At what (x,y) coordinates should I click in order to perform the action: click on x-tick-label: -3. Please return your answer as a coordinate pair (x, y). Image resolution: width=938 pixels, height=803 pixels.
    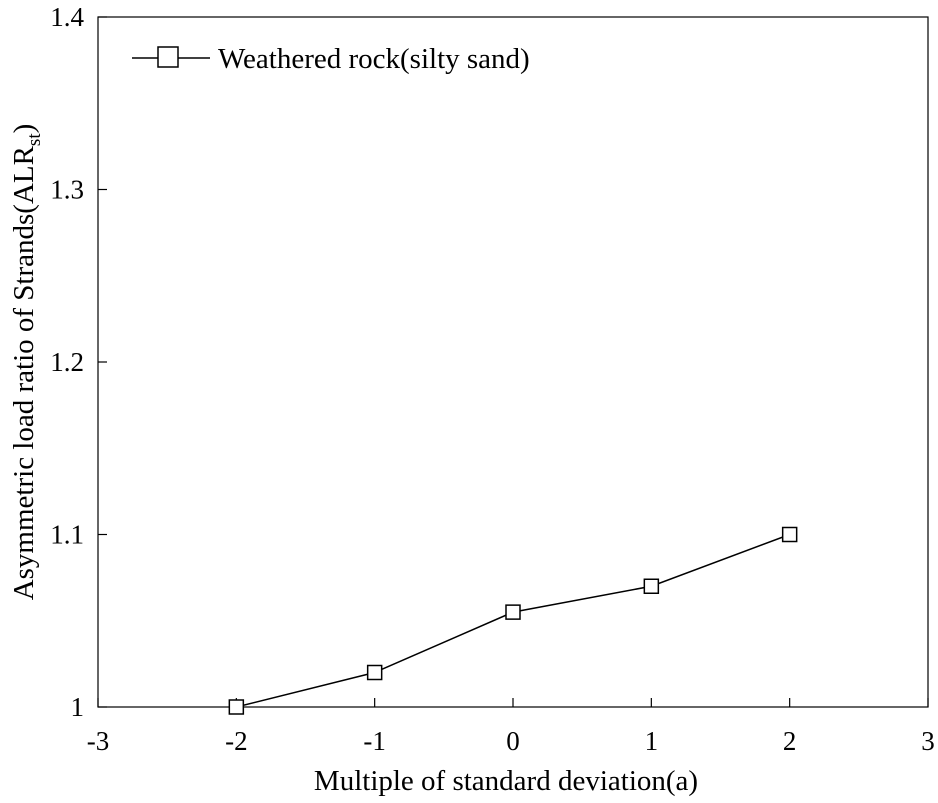
    Looking at the image, I should click on (98, 741).